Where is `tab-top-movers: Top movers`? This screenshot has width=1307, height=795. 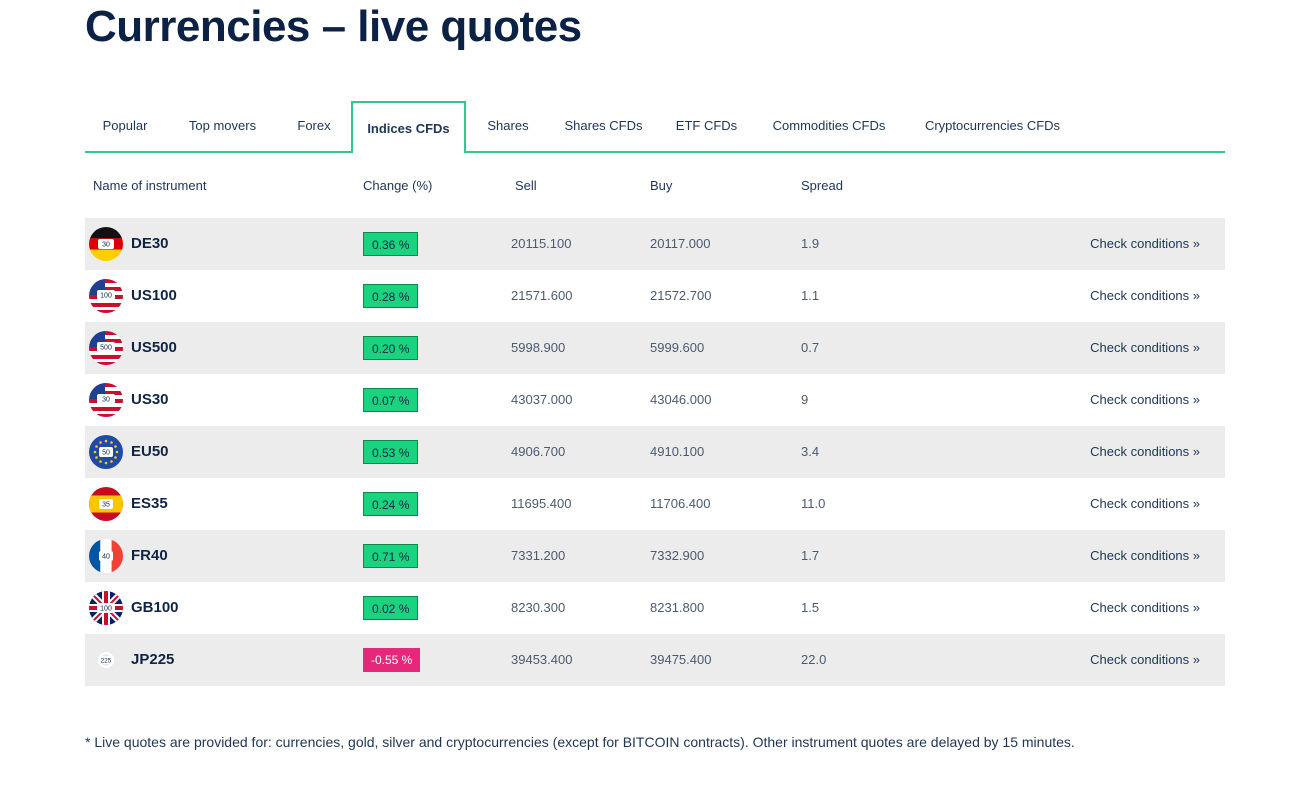
tab-top-movers: Top movers is located at coordinates (222, 125).